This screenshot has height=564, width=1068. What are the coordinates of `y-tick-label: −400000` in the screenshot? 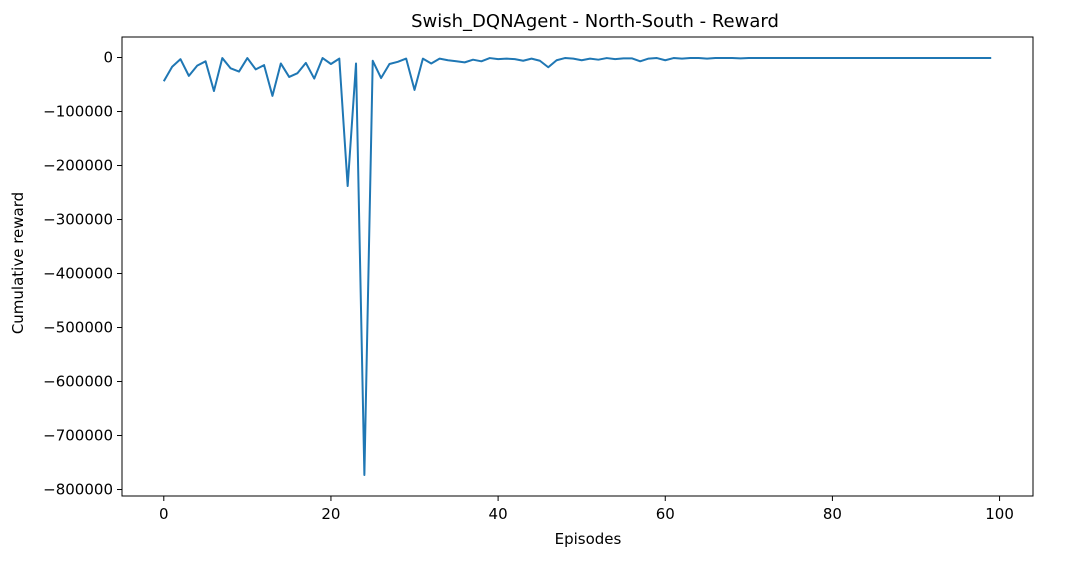 It's located at (78, 274).